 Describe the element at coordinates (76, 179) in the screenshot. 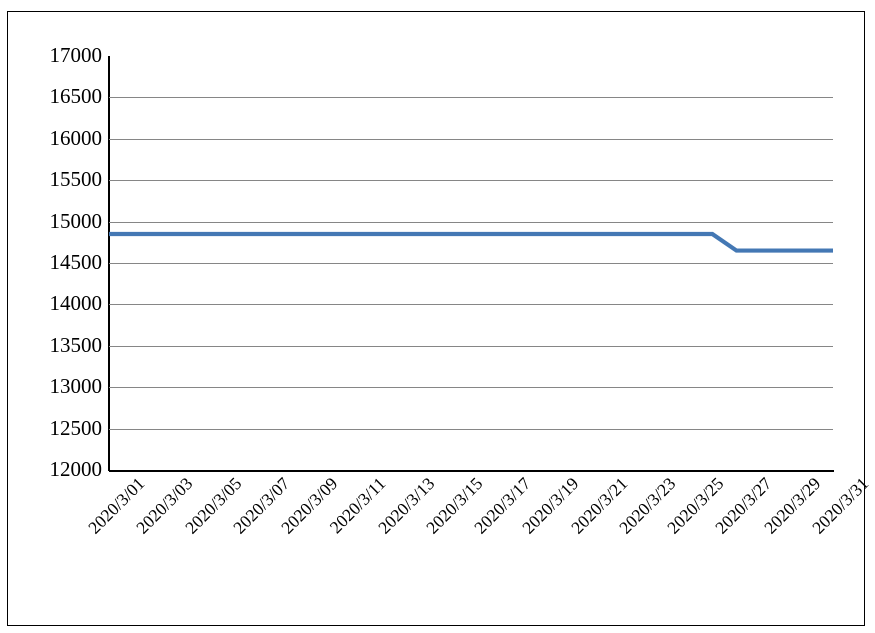

I see `y-axis-tick-label: 15500` at that location.